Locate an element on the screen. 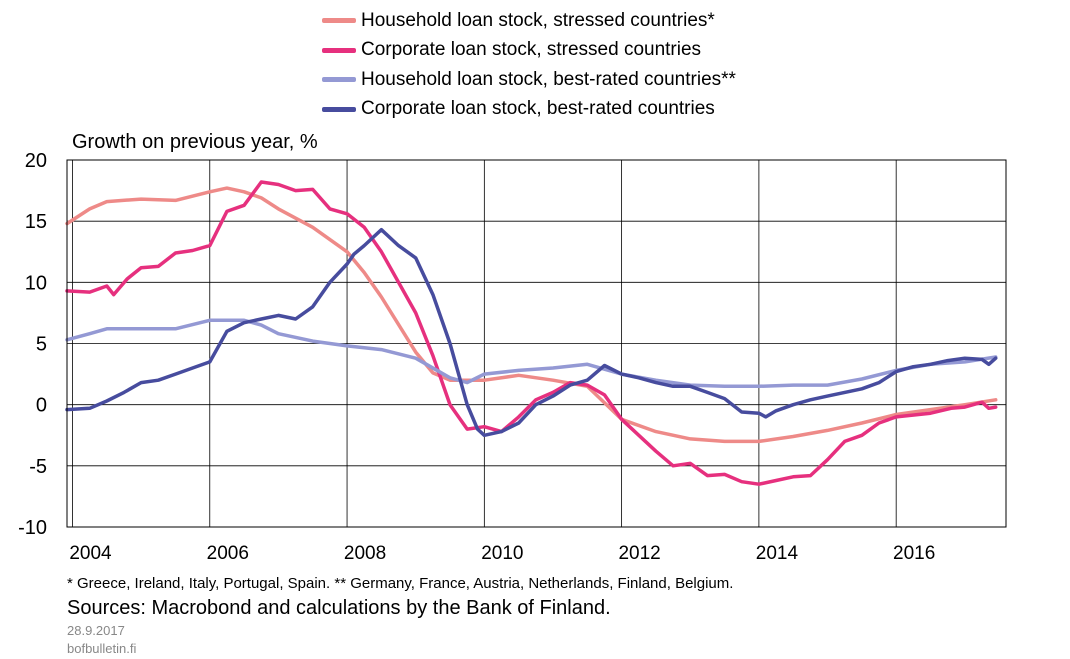 The width and height of the screenshot is (1070, 659). x-tick-label: 2008 is located at coordinates (365, 553).